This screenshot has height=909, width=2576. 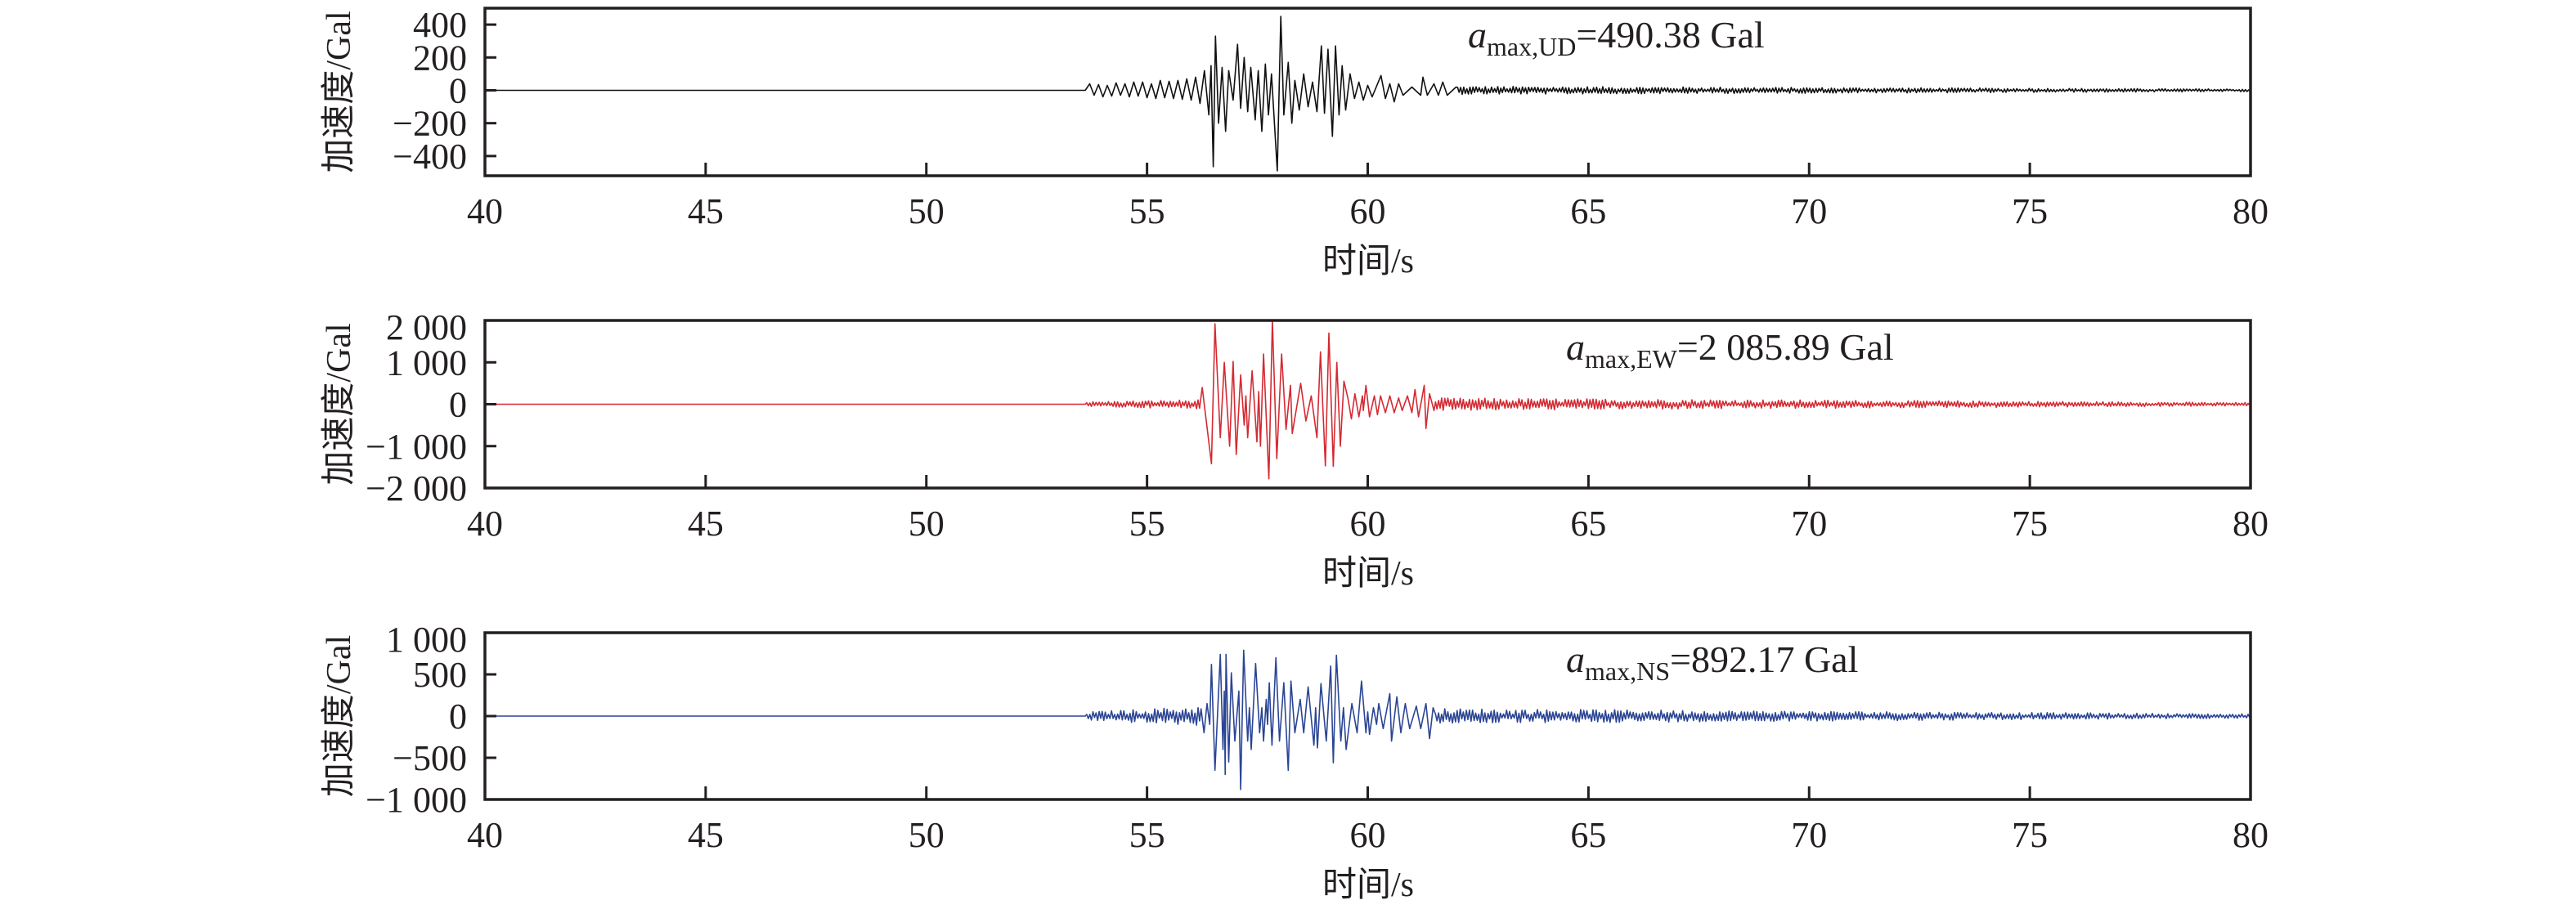 What do you see at coordinates (1764, 659) in the screenshot?
I see `annotation-value: =892.17 Gal` at bounding box center [1764, 659].